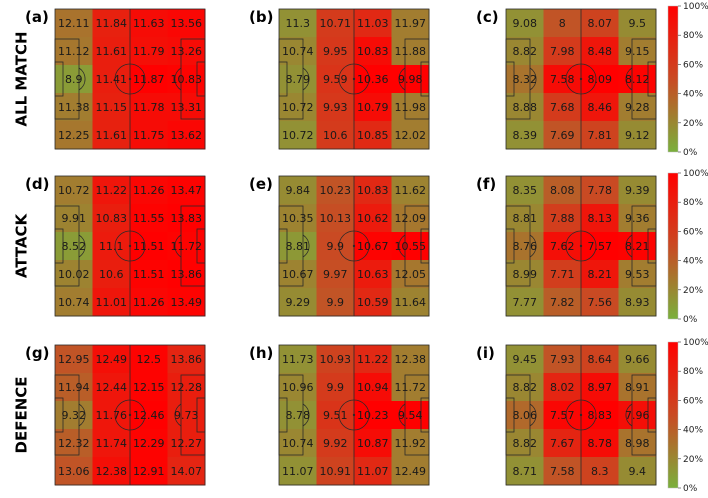  Describe the element at coordinates (373, 23) in the screenshot. I see `cell-value: 11.03` at that location.